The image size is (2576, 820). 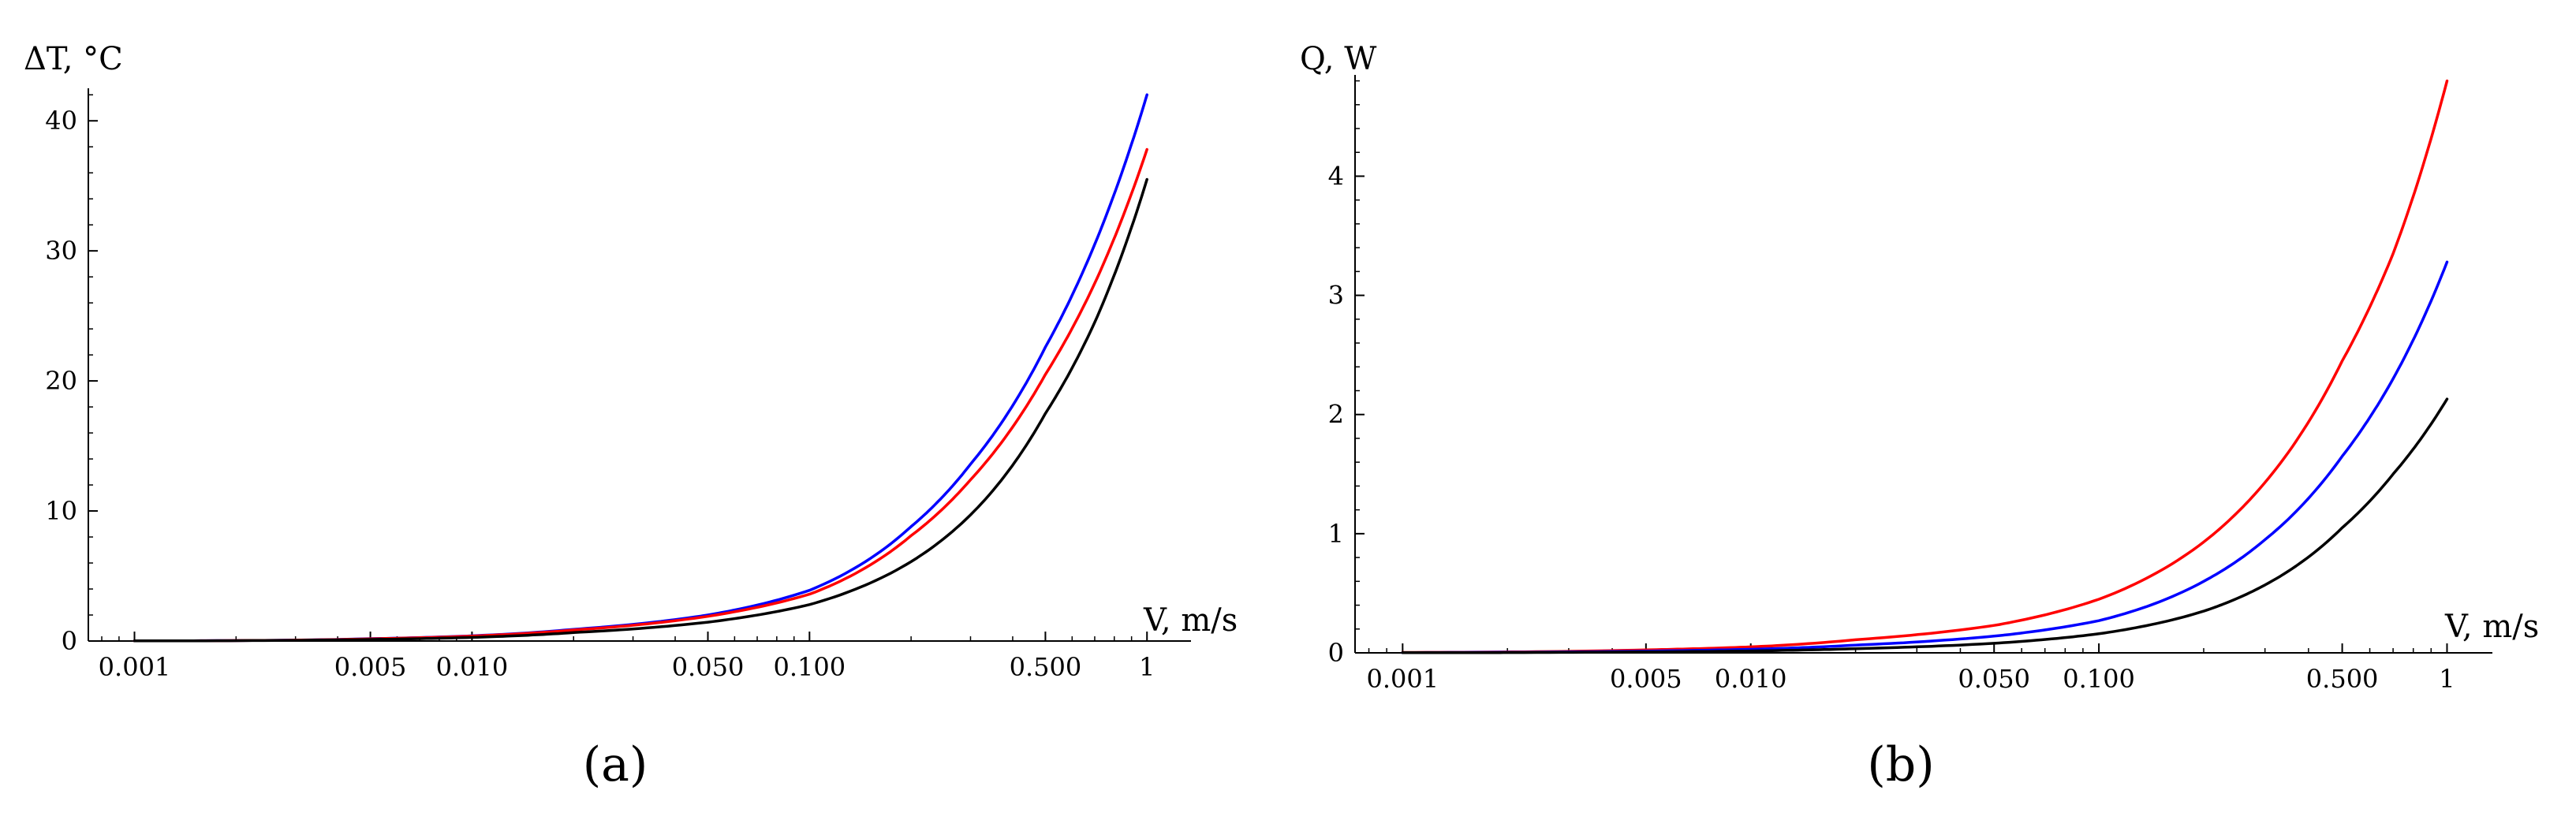 What do you see at coordinates (1338, 59) in the screenshot?
I see `y-axis-title-b: Q, W` at bounding box center [1338, 59].